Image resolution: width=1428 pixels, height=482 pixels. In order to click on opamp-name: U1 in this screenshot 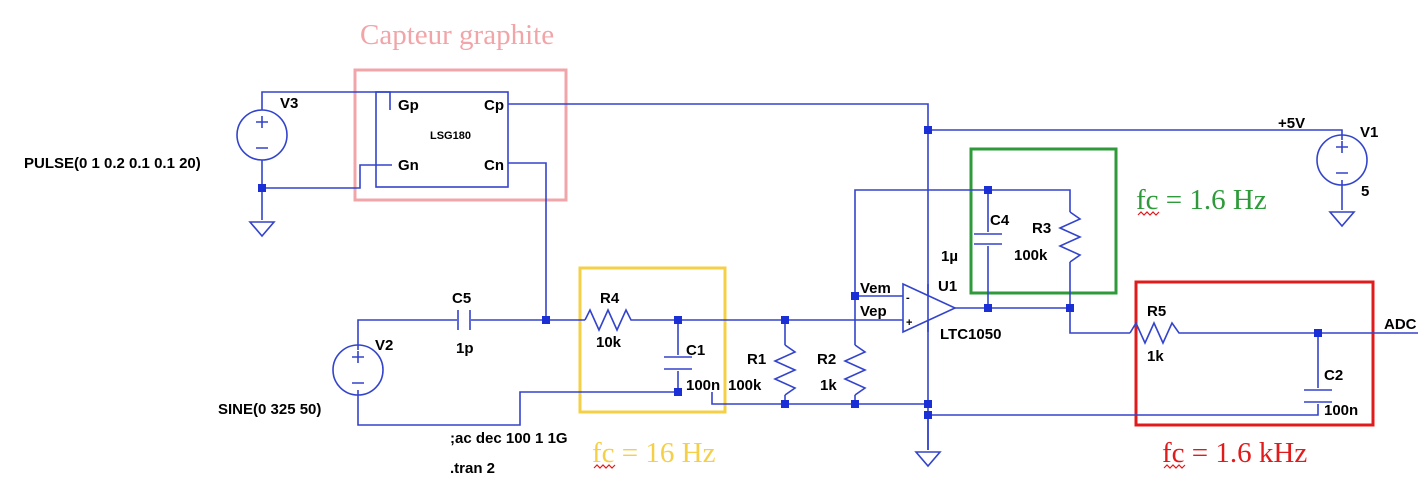, I will do `click(947, 286)`.